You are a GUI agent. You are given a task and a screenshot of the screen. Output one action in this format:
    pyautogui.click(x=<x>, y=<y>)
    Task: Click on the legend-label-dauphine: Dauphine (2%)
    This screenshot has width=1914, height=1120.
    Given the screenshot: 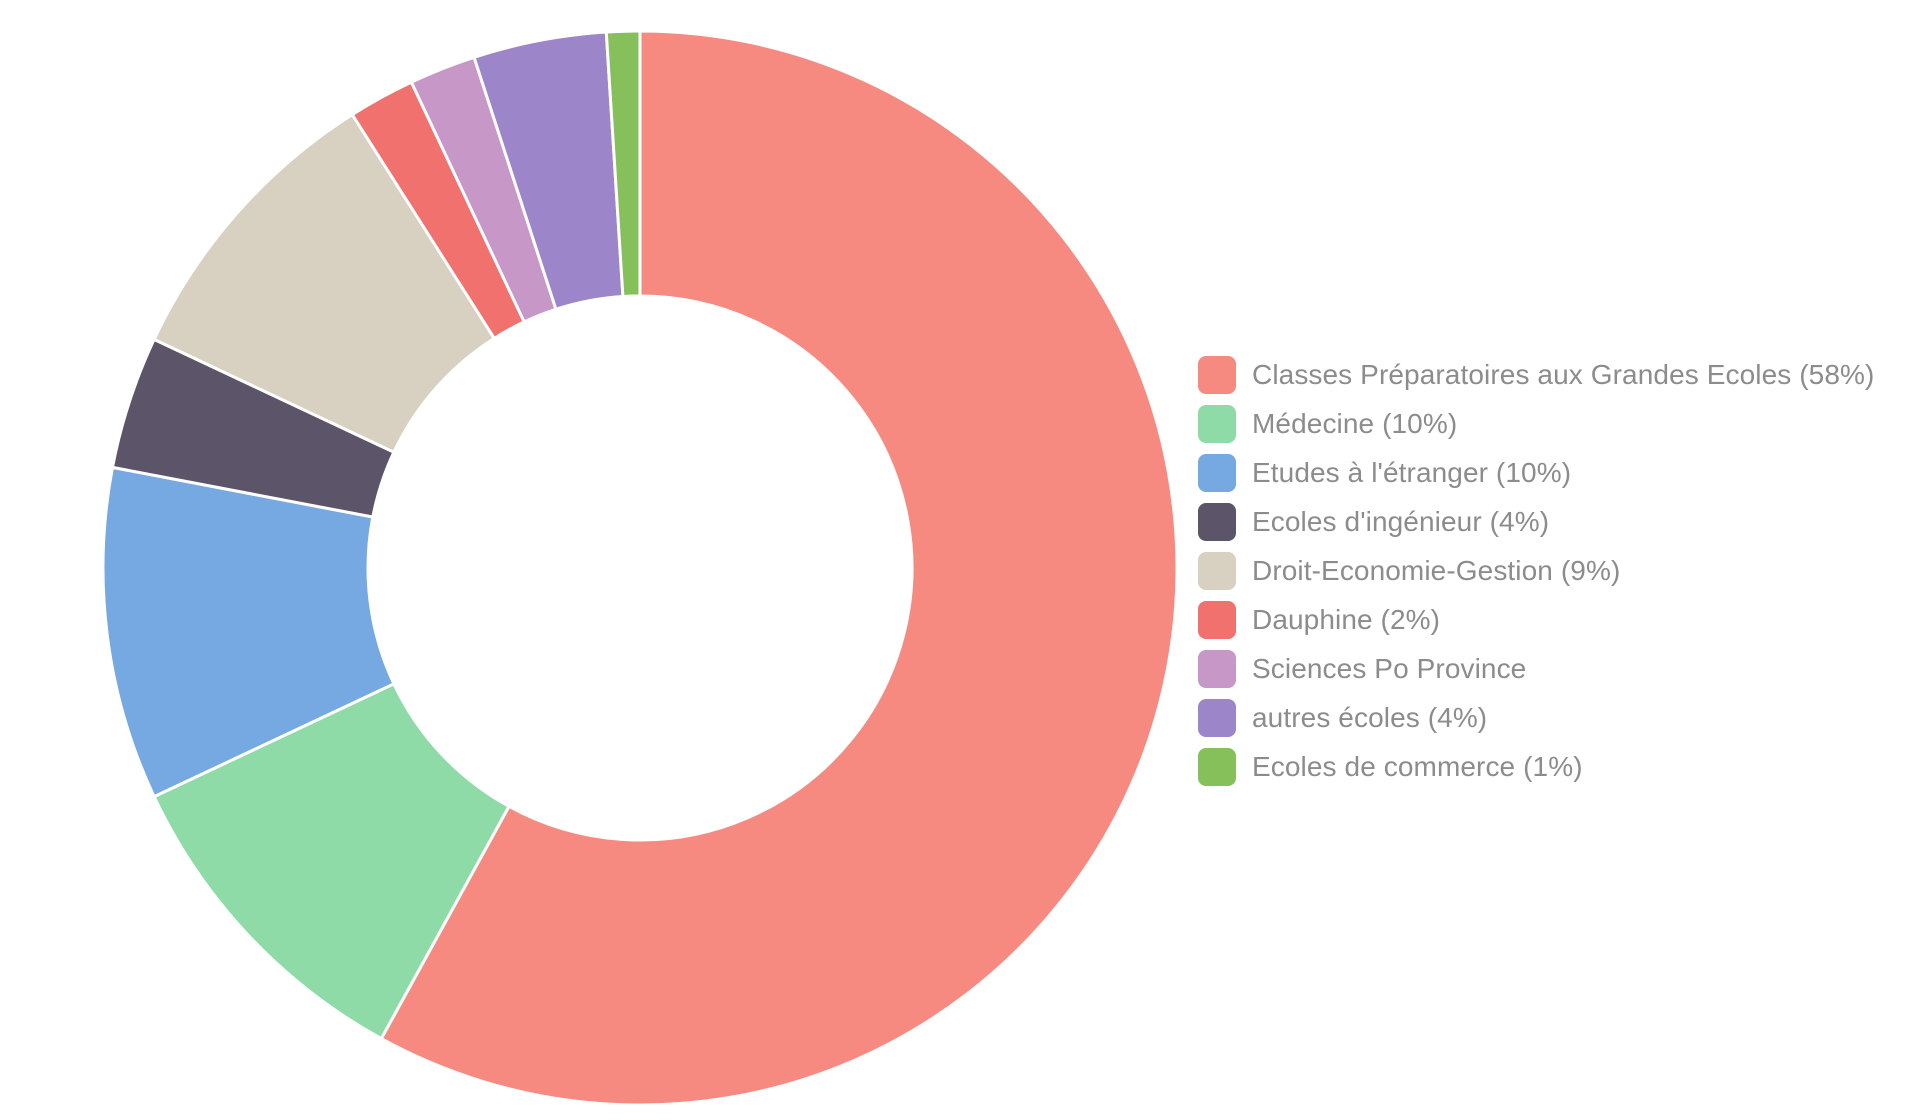 What is the action you would take?
    pyautogui.click(x=1346, y=619)
    